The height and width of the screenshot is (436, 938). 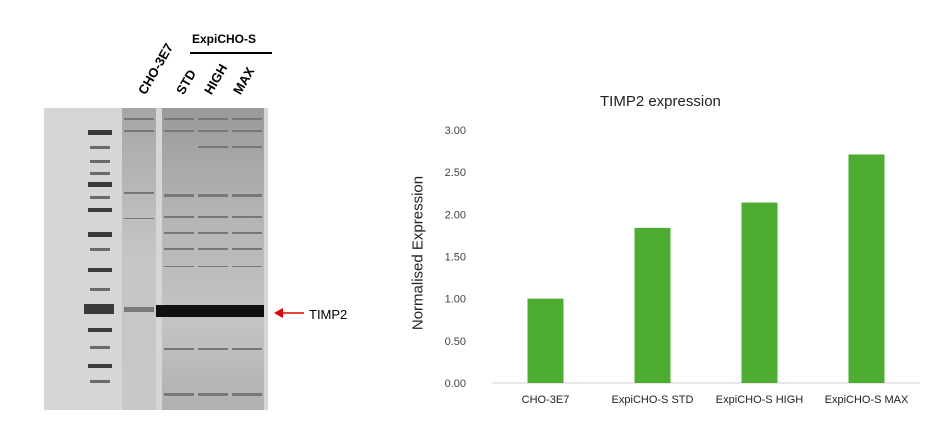 I want to click on timp2-arrow-icon, so click(x=289, y=313).